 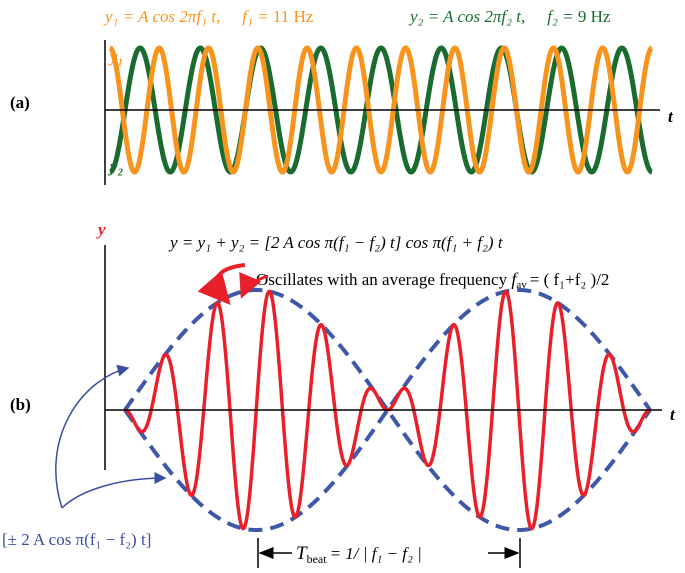 I want to click on eq: y₁ = A cos 2πf₁ t,, so click(x=161, y=16).